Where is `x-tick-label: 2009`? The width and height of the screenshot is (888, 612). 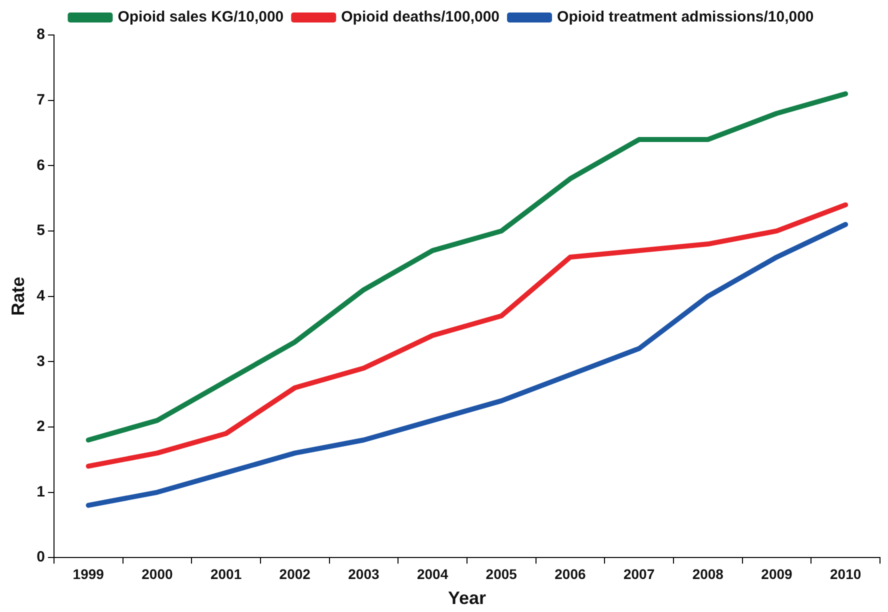
x-tick-label: 2009 is located at coordinates (777, 574).